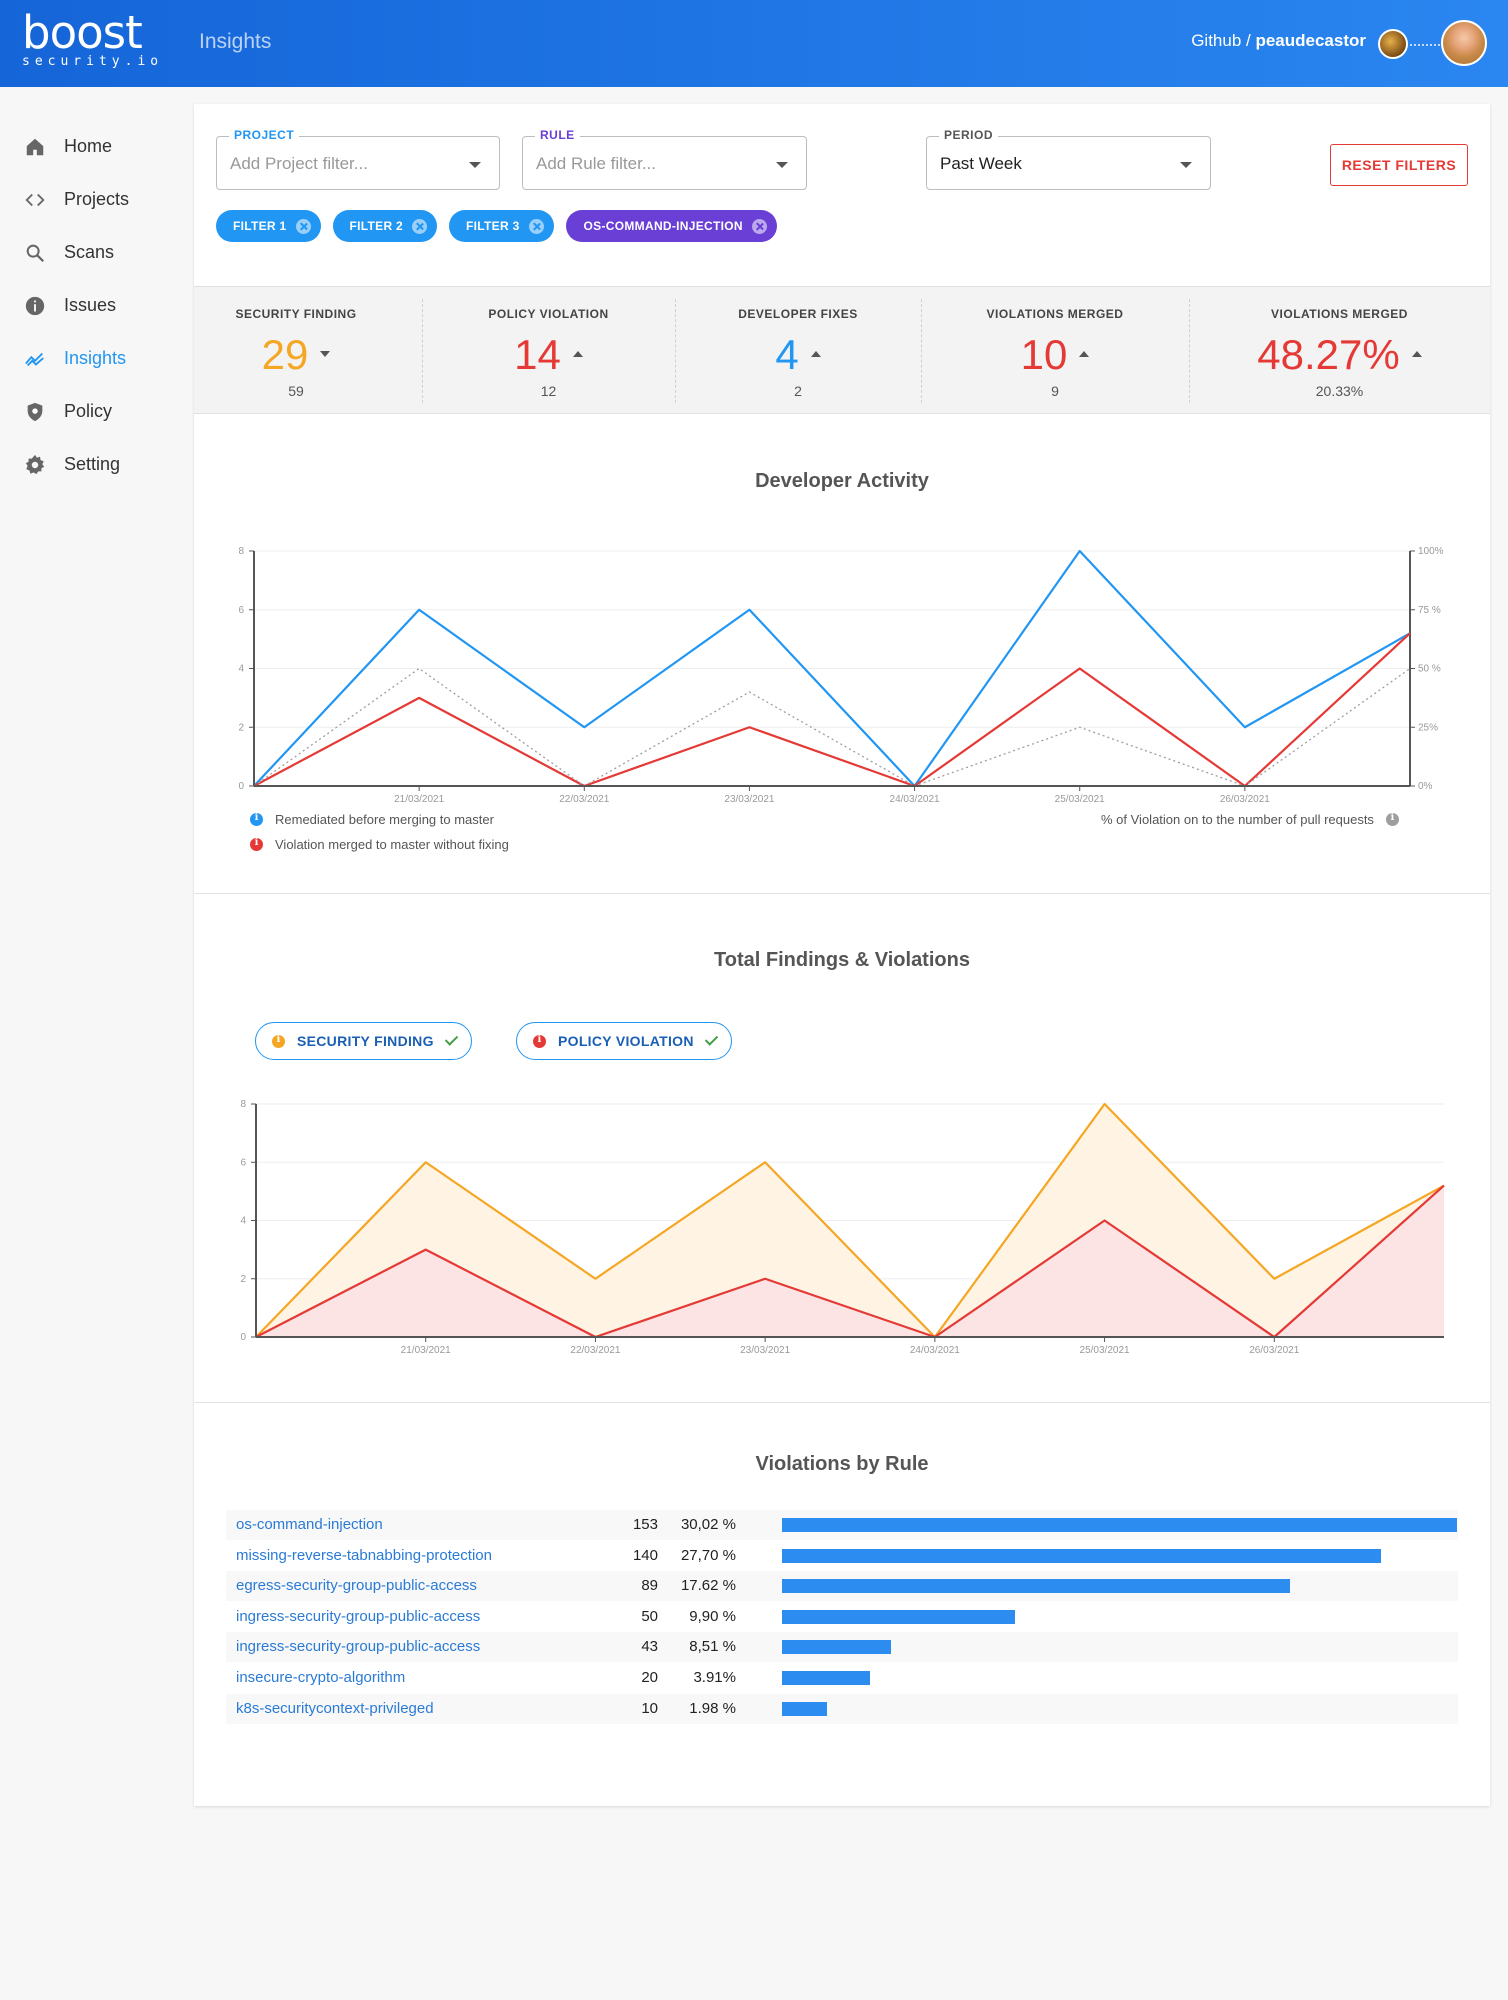 The width and height of the screenshot is (1508, 2000). Describe the element at coordinates (645, 1555) in the screenshot. I see `rule-count: 140` at that location.